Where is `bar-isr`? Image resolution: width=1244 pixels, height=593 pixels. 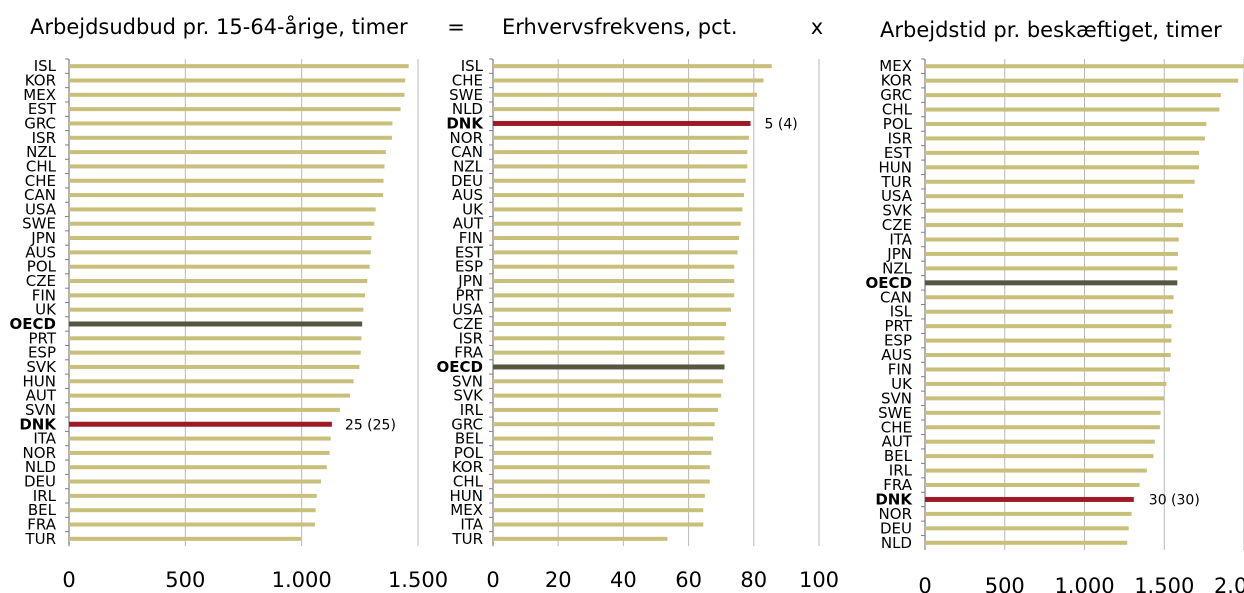 bar-isr is located at coordinates (1065, 138).